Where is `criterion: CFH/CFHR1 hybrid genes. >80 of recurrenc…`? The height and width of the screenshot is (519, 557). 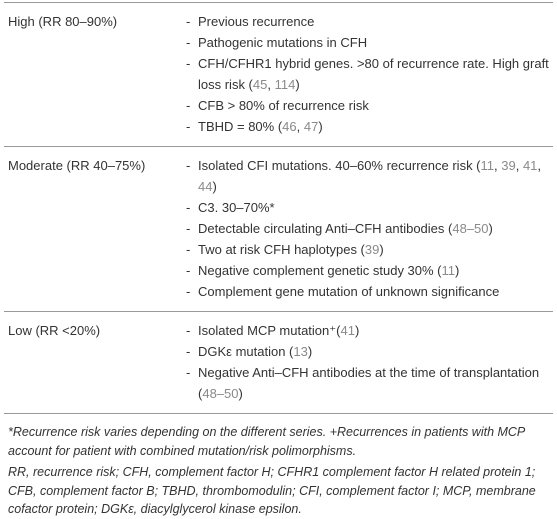
criterion: CFH/CFHR1 hybrid genes. >80 of recurrenc… is located at coordinates (367, 74).